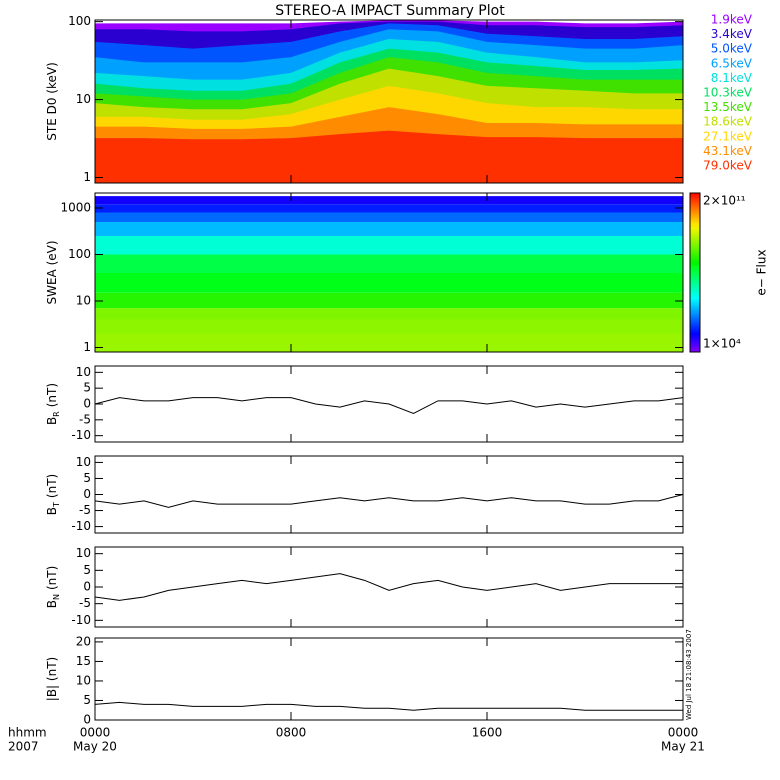 This screenshot has height=780, width=780. I want to click on legend-entry: 5.0keV, so click(732, 49).